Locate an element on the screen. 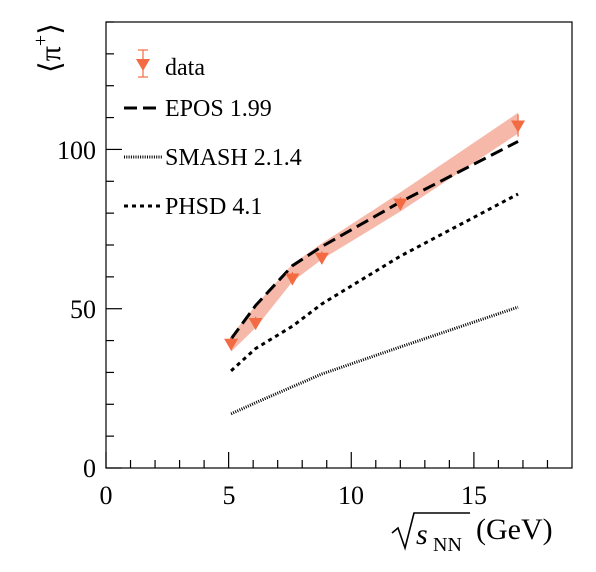 This screenshot has width=596, height=572. y-axis-title: ⟨π+⟩ is located at coordinates (48, 48).